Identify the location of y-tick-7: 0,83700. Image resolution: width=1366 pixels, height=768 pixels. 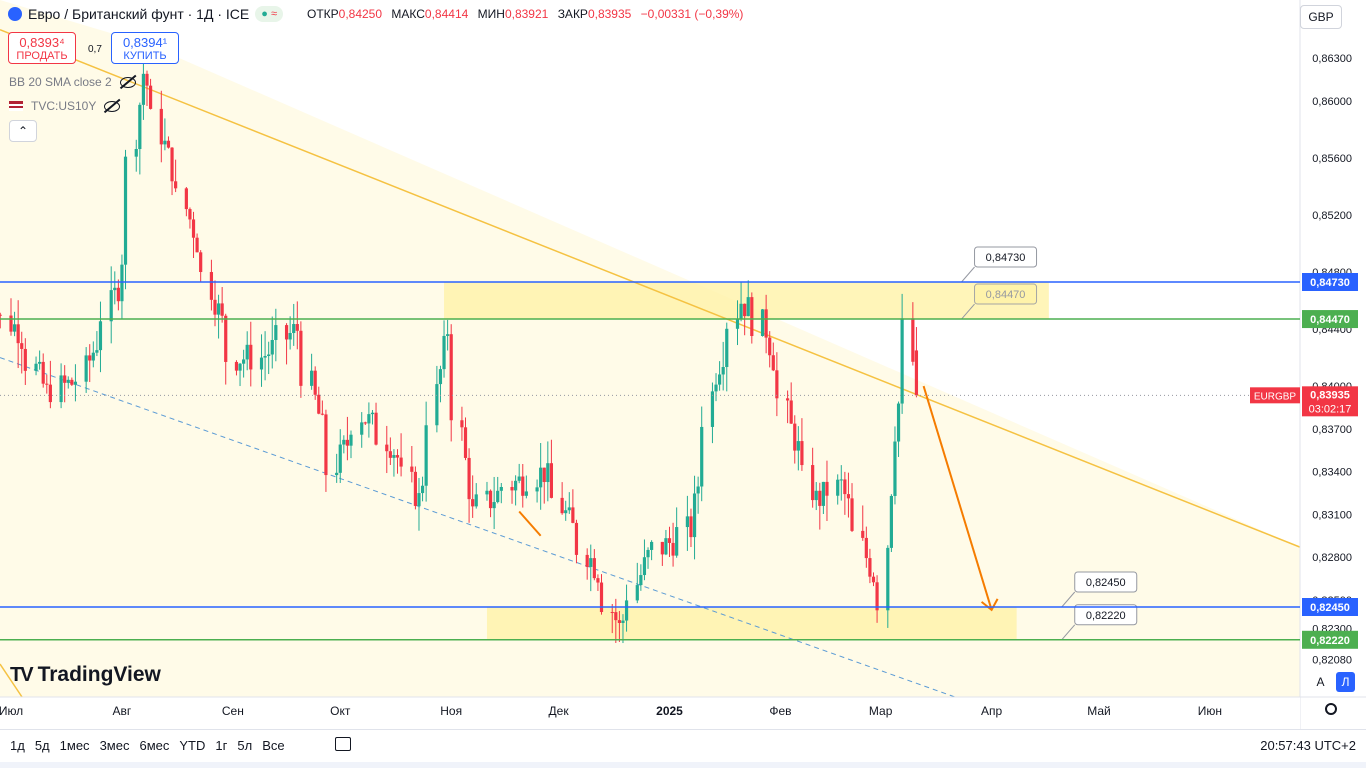
(1332, 430).